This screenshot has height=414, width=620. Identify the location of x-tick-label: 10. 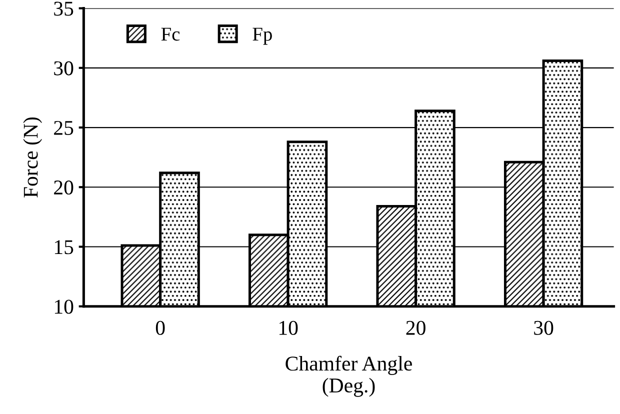
(288, 327).